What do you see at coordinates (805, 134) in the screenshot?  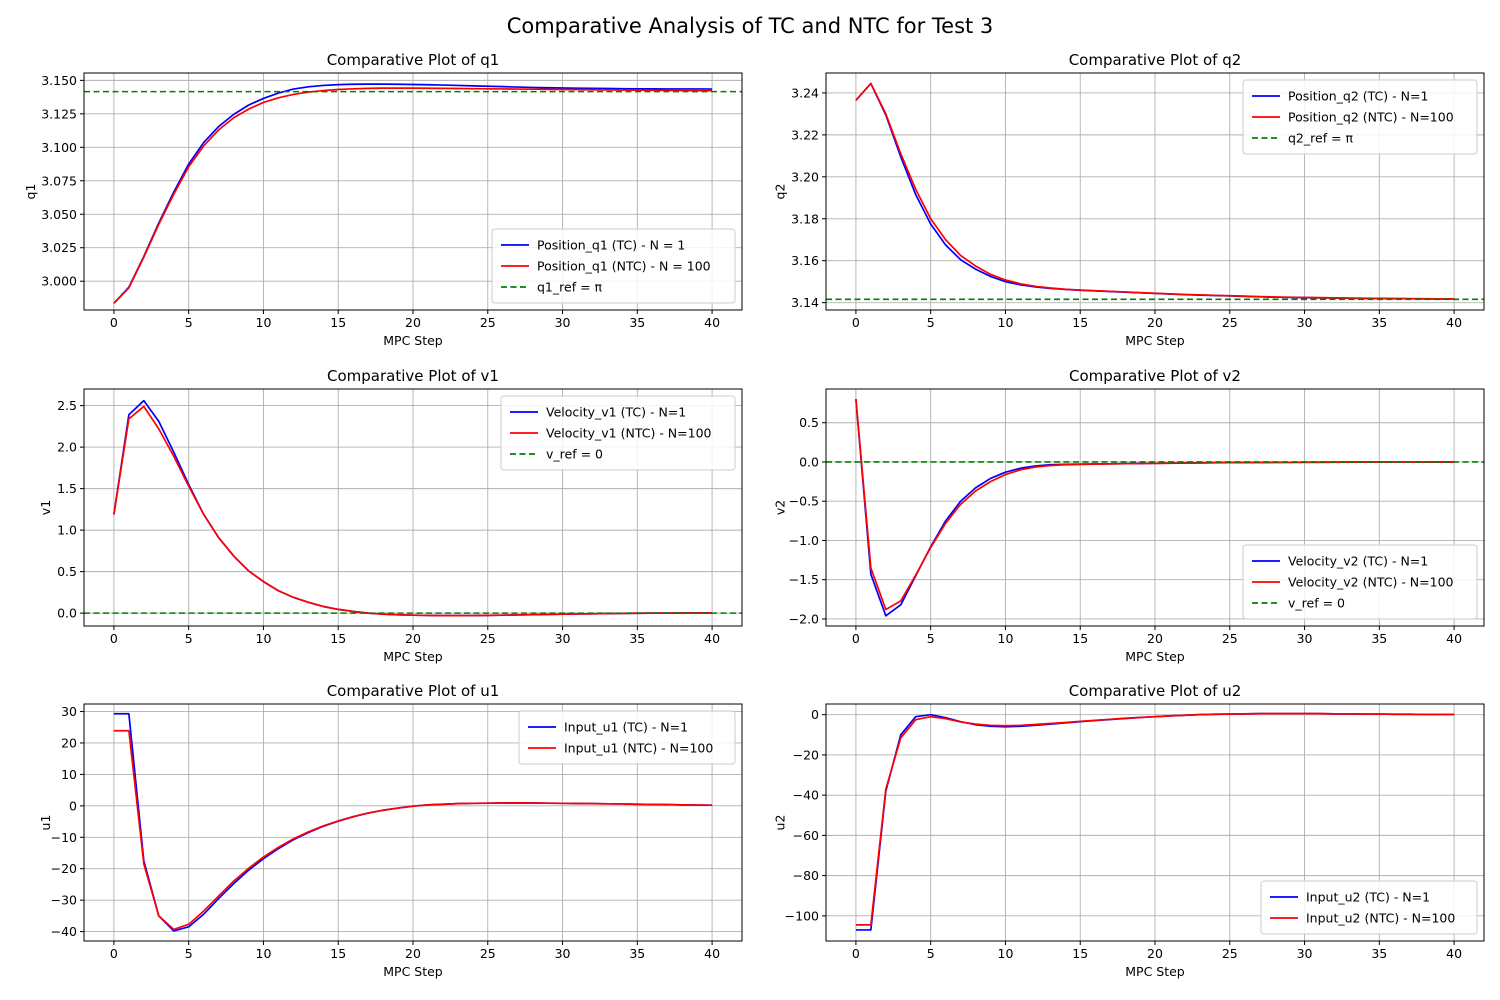 I see `y-tick-label: 3.22` at bounding box center [805, 134].